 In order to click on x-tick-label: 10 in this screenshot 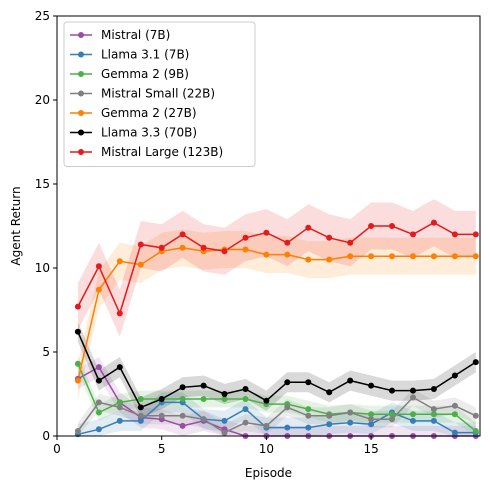, I will do `click(266, 449)`.